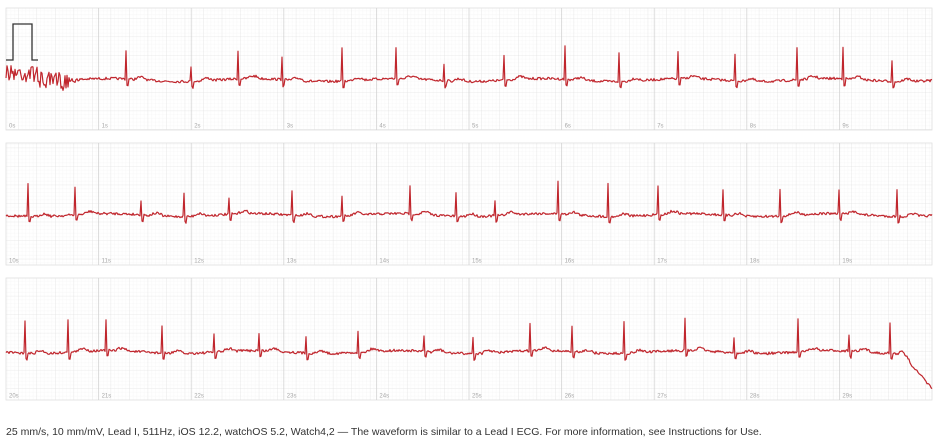 The height and width of the screenshot is (447, 940). I want to click on calibration-pulse, so click(22, 42).